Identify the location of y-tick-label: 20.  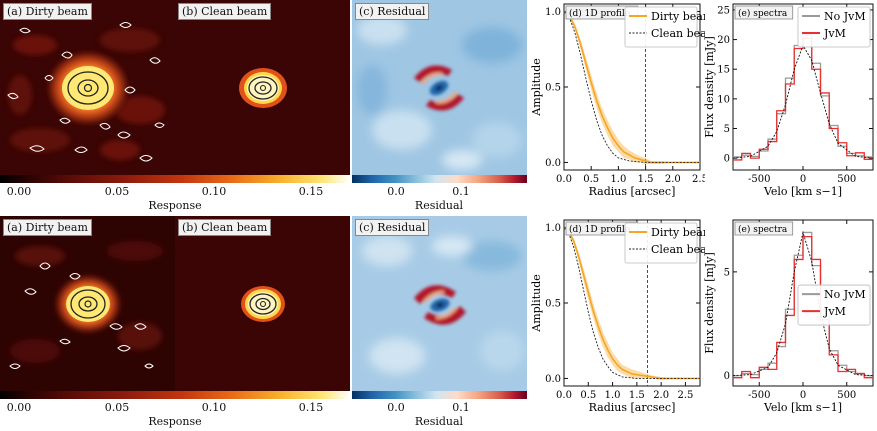
(723, 40).